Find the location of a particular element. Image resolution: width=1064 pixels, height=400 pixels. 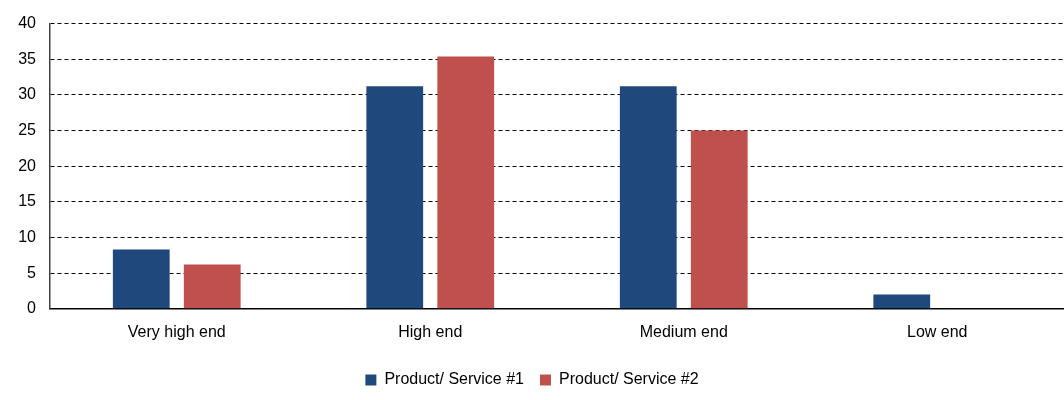

y-tick-label: 35 is located at coordinates (27, 58).